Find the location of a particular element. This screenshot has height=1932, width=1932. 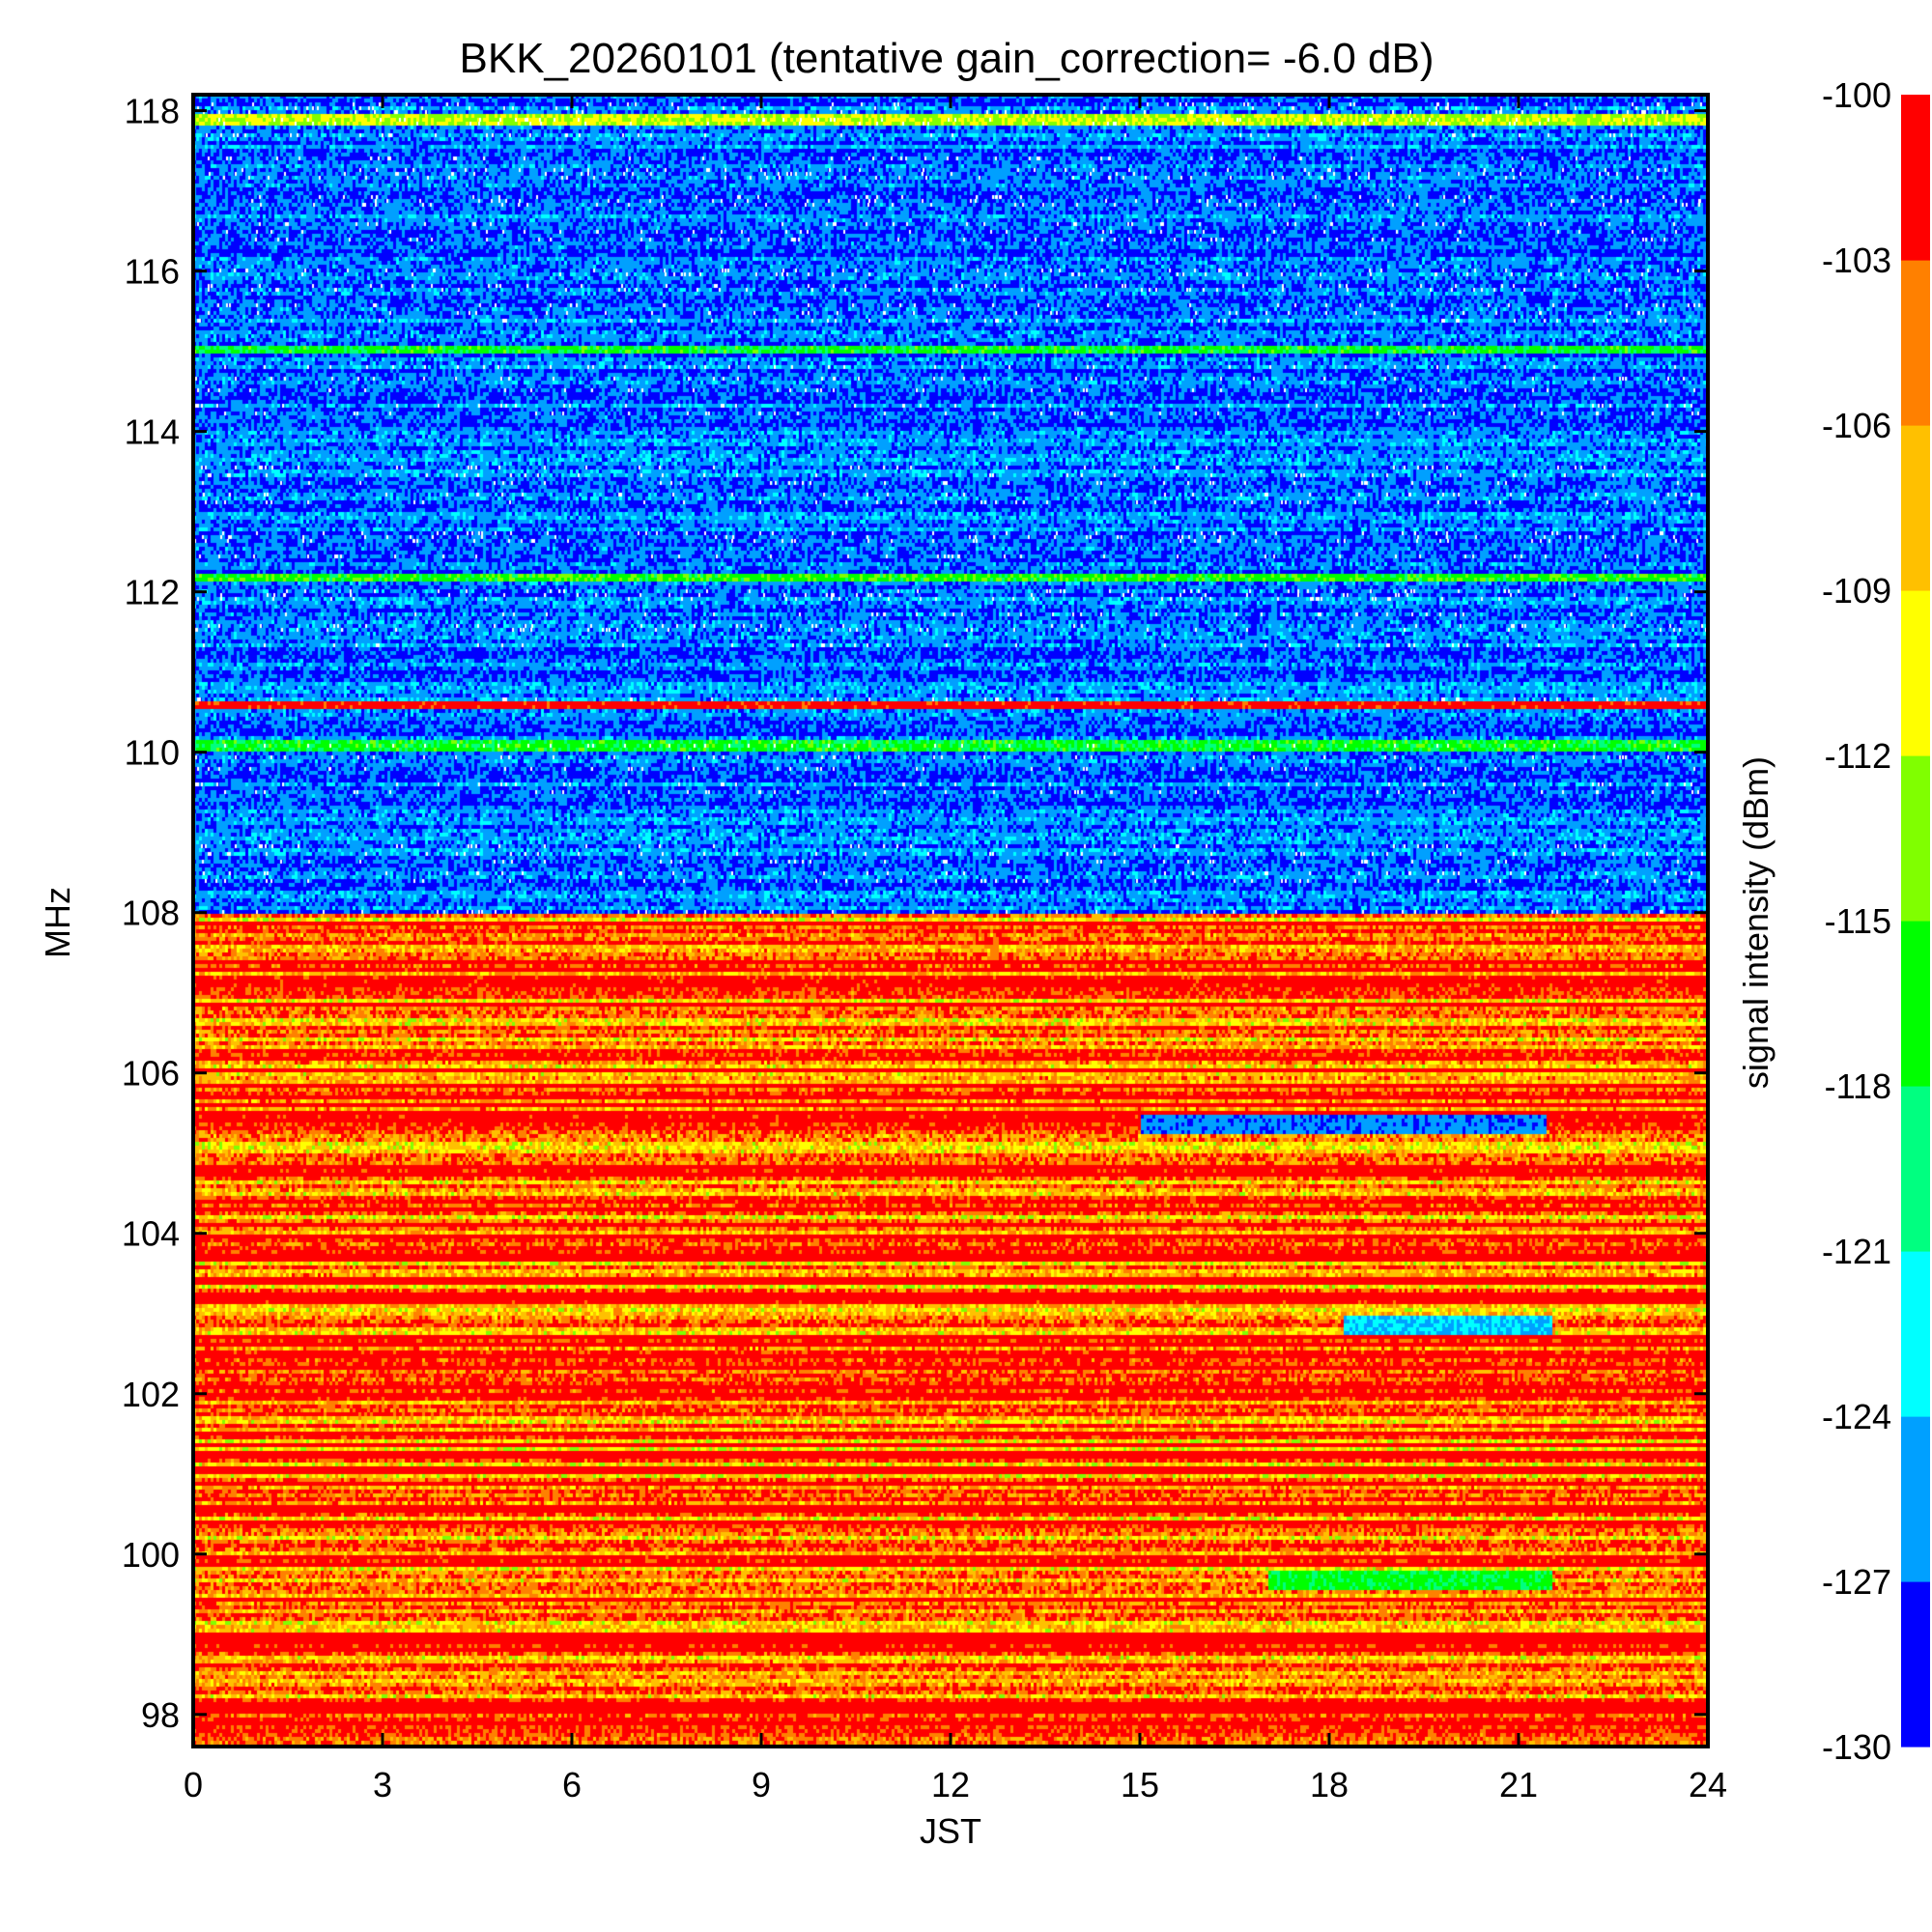

colorbar-tick-label: -112 is located at coordinates (1858, 756).